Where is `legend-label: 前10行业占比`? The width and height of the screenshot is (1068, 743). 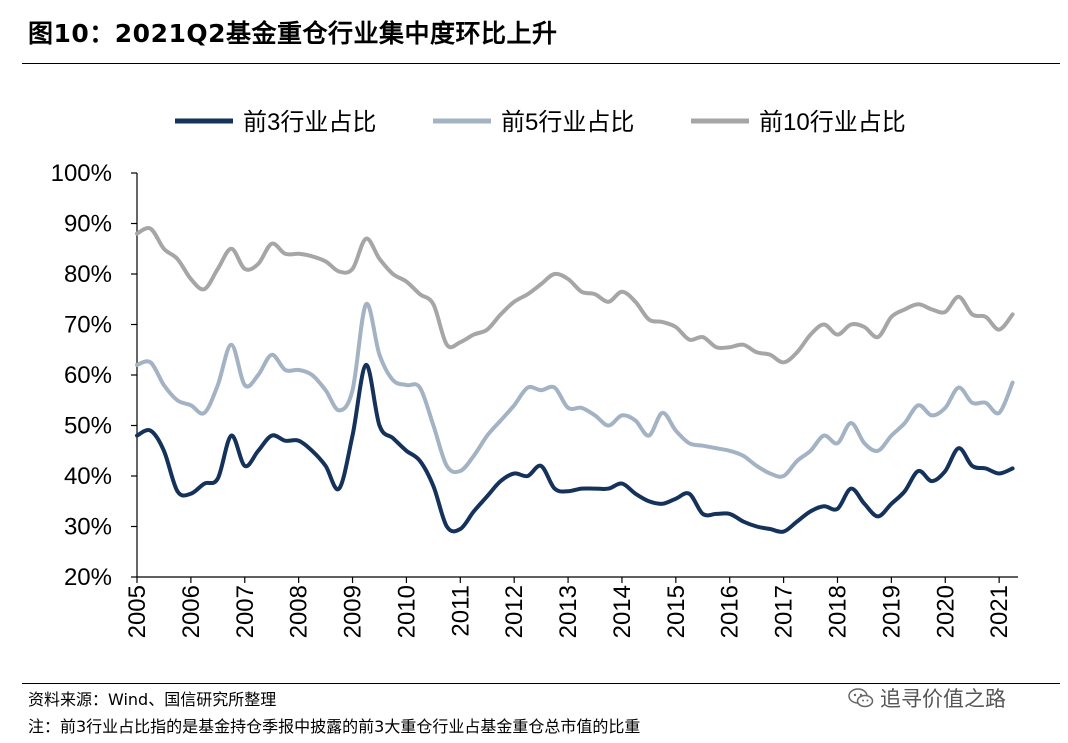 legend-label: 前10行业占比 is located at coordinates (832, 122).